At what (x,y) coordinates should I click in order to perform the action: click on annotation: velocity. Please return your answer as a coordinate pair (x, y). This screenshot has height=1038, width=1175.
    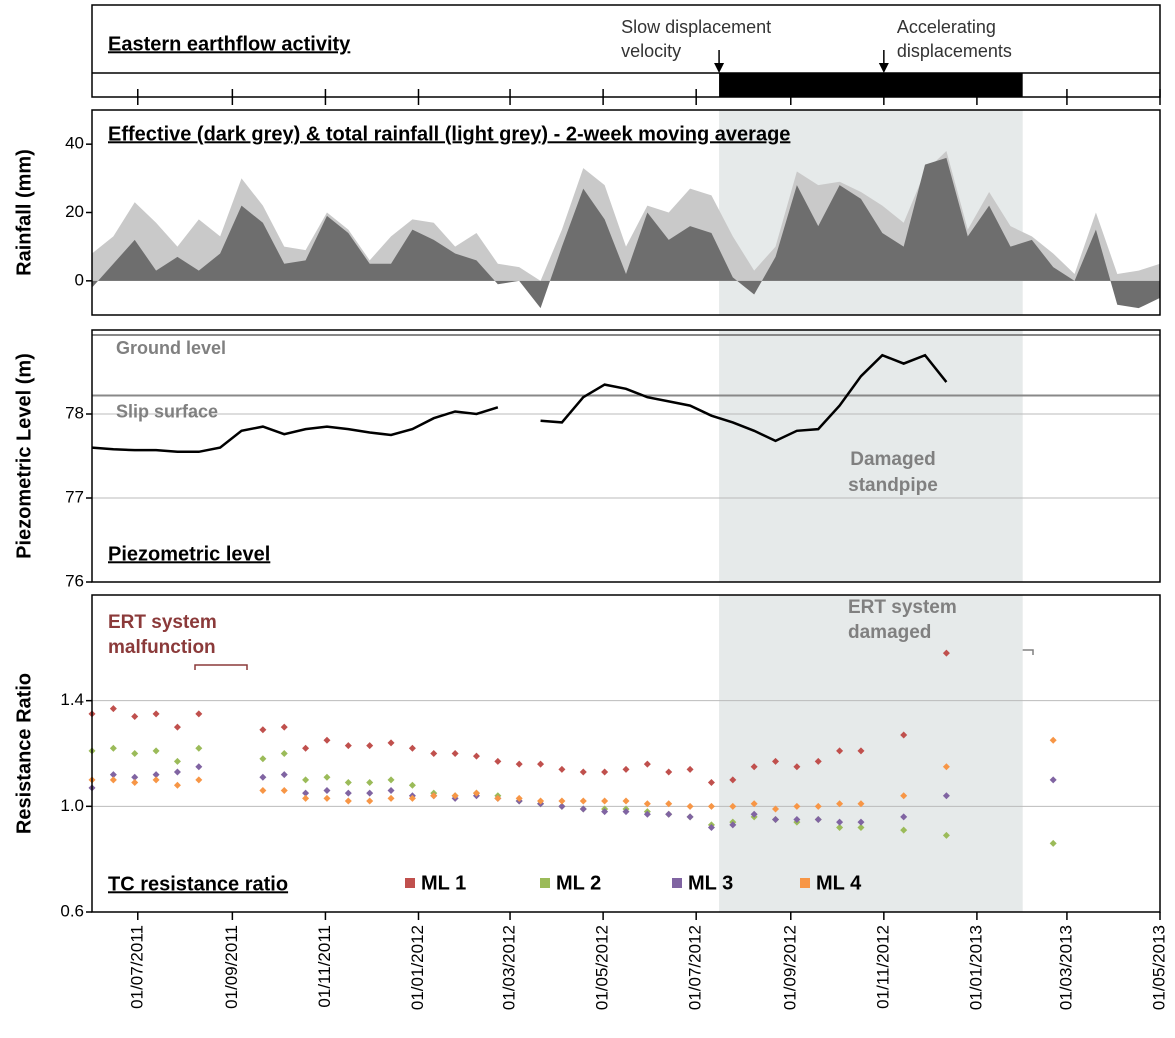
    Looking at the image, I should click on (651, 51).